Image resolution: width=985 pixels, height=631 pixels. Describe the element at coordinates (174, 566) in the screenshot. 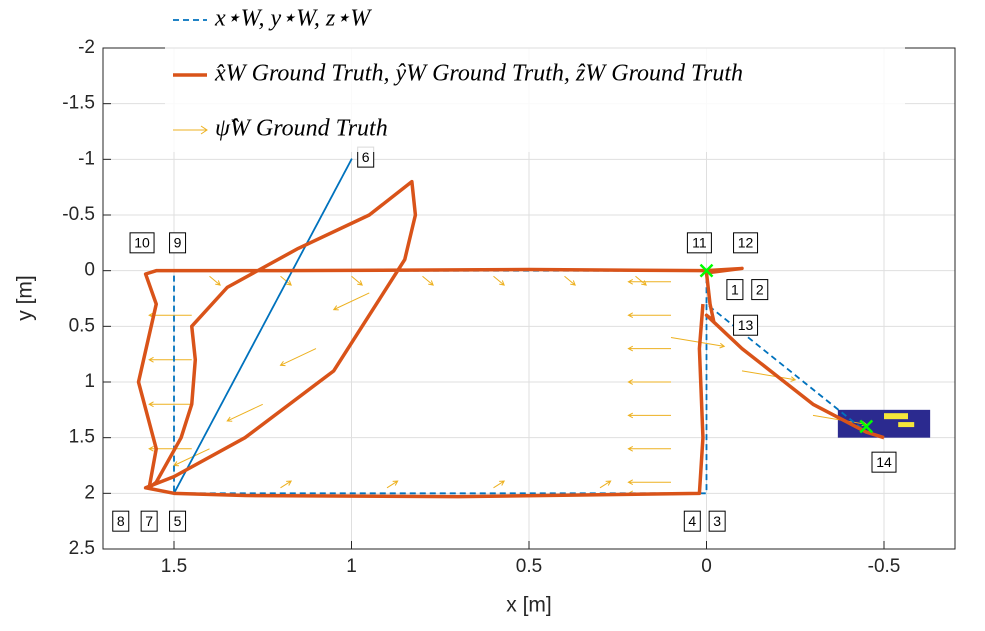

I see `x-tick-label: 1.5` at that location.